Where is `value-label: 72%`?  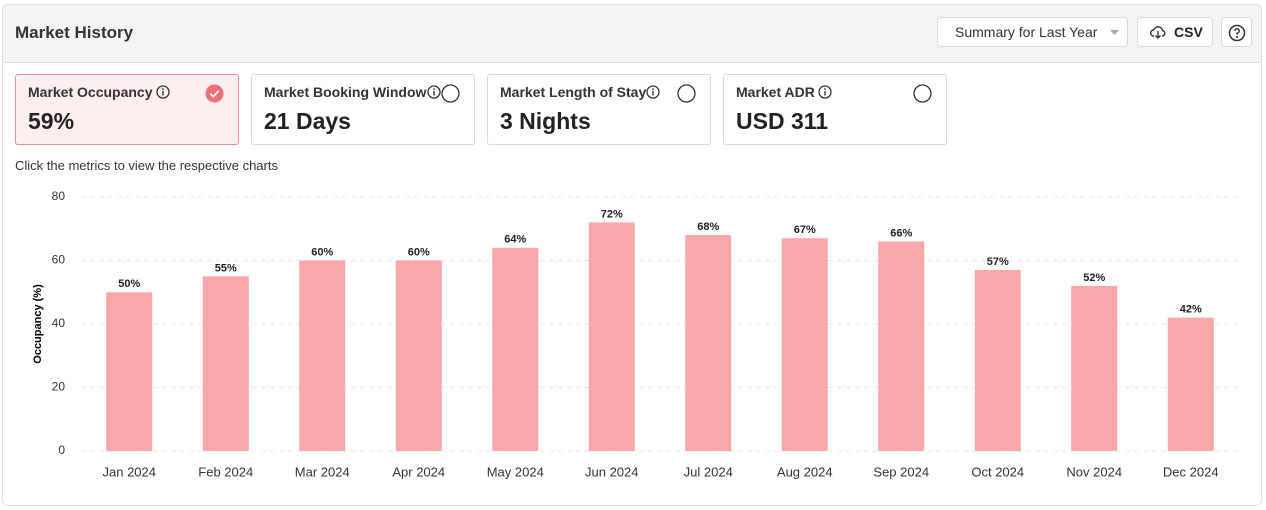
value-label: 72% is located at coordinates (612, 214).